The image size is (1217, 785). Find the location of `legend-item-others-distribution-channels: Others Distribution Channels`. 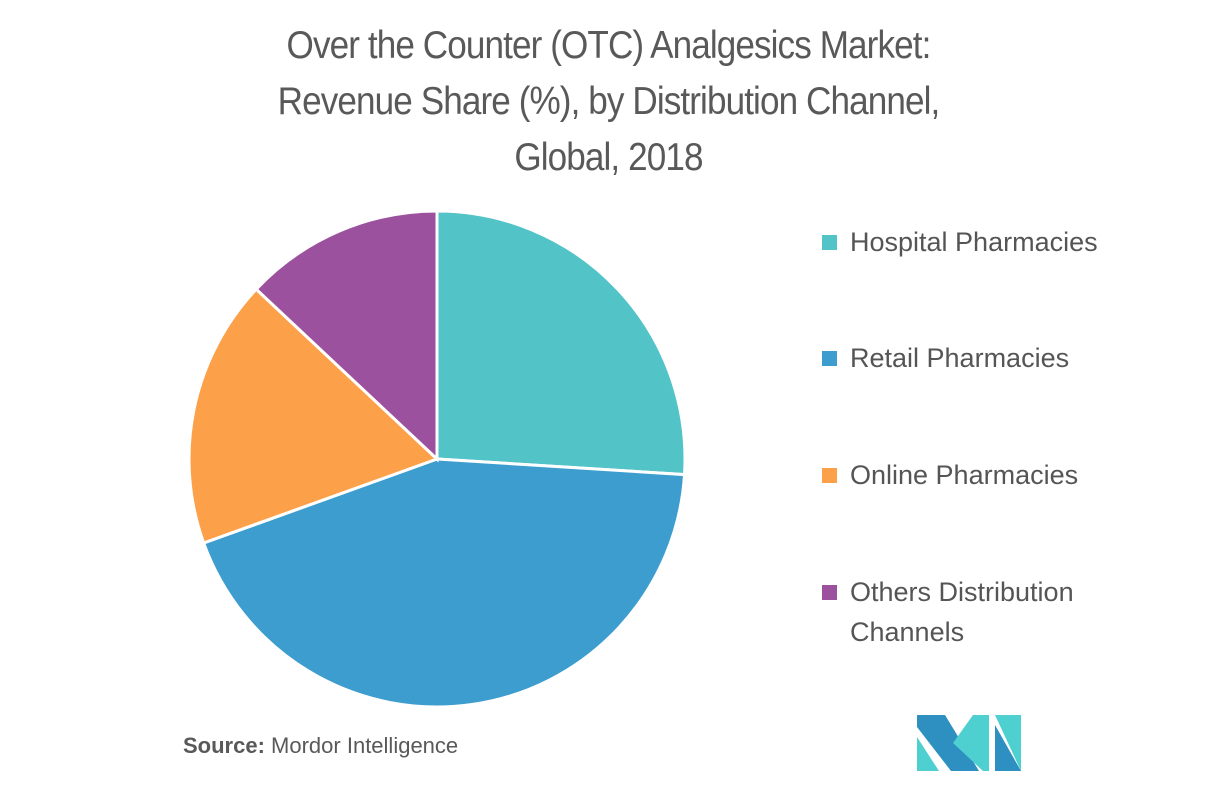

legend-item-others-distribution-channels: Others Distribution Channels is located at coordinates (976, 612).